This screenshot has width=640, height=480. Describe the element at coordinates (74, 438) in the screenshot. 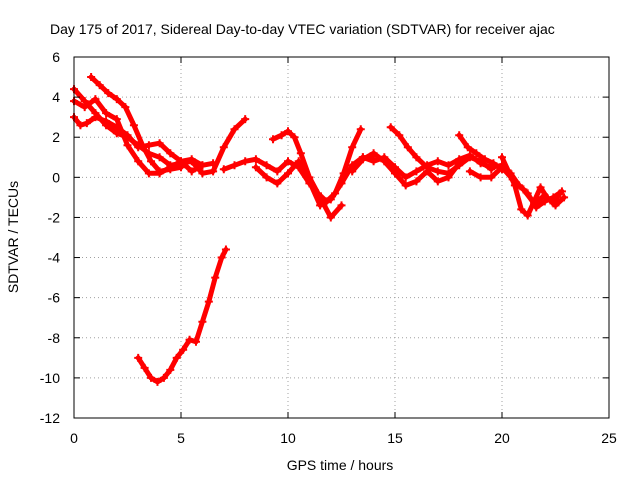

I see `x-tick-label: 0` at that location.